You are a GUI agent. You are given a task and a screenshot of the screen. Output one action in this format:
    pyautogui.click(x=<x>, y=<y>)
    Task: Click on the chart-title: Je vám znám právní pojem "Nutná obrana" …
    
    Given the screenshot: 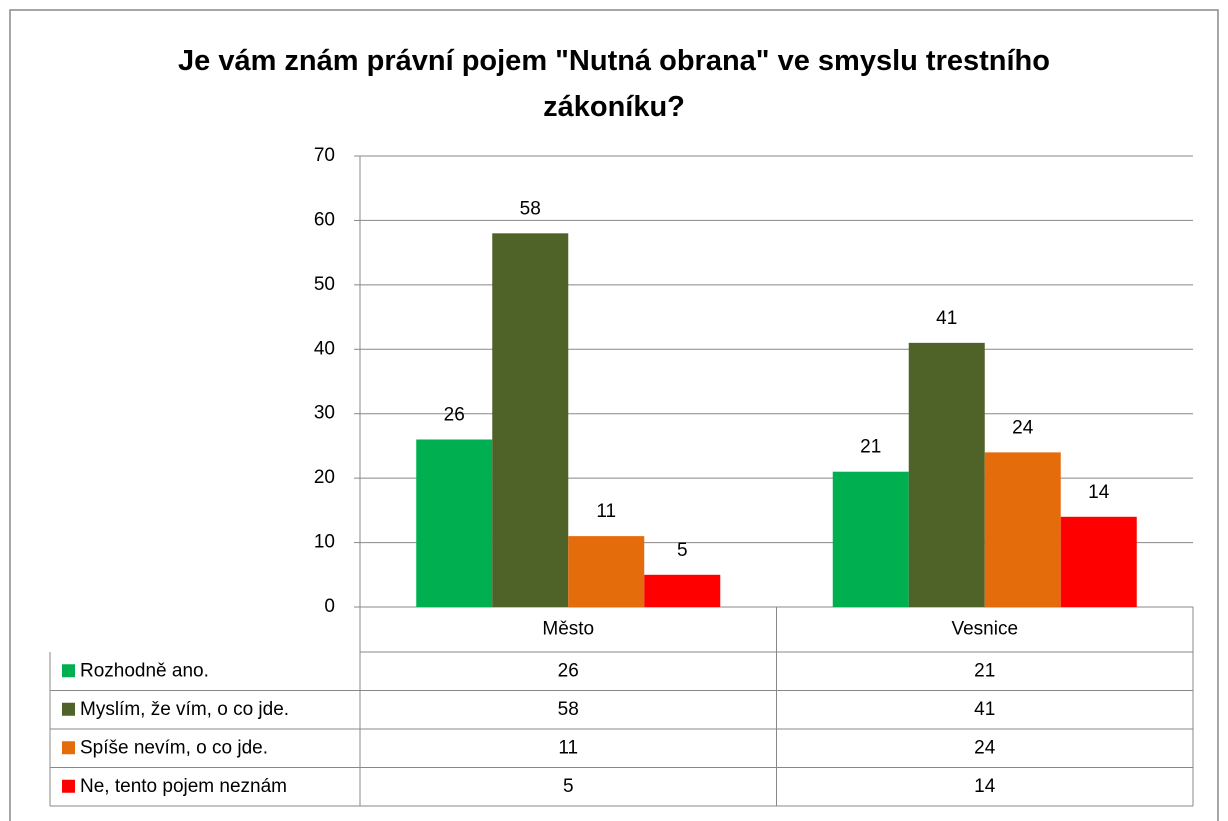 What is the action you would take?
    pyautogui.click(x=614, y=84)
    